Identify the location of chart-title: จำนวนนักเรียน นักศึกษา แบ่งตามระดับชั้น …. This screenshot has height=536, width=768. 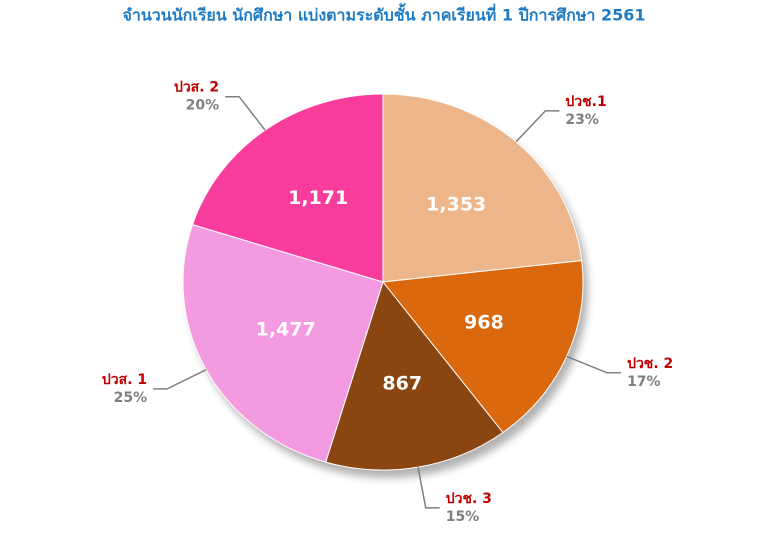
(384, 14).